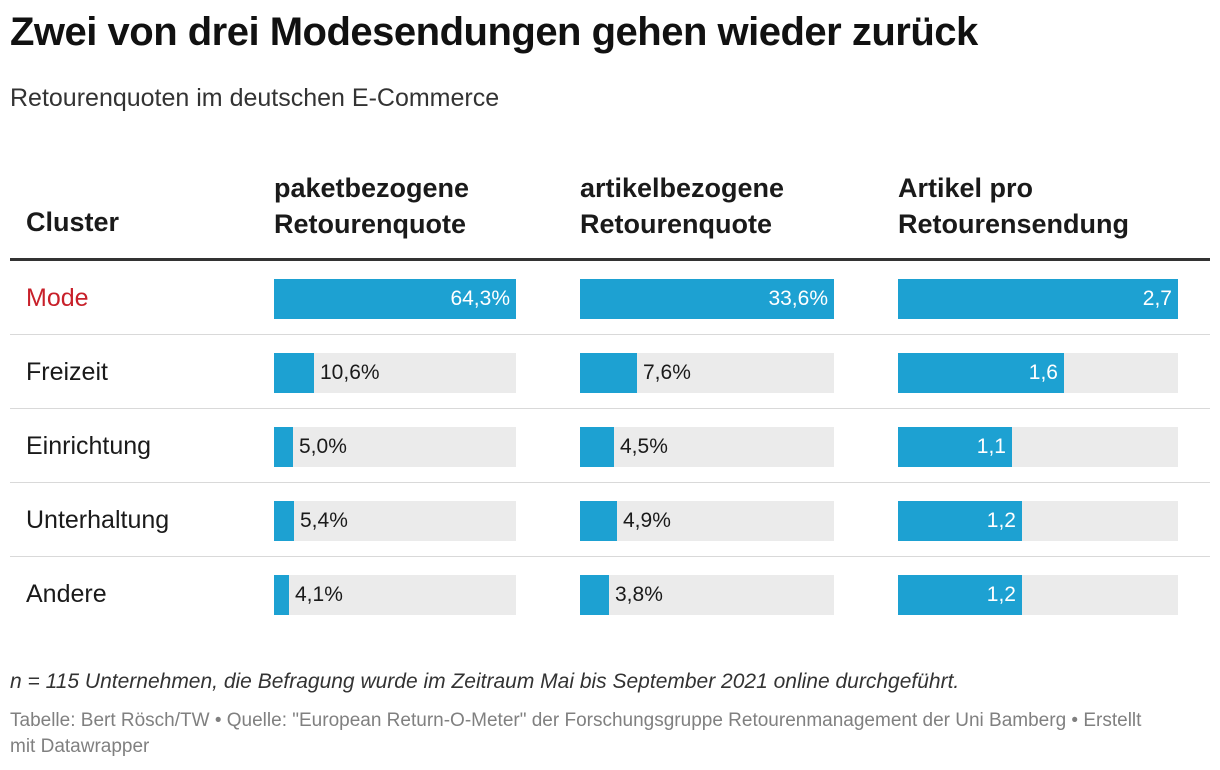 This screenshot has width=1220, height=770. What do you see at coordinates (66, 594) in the screenshot?
I see `cluster-label: Andere` at bounding box center [66, 594].